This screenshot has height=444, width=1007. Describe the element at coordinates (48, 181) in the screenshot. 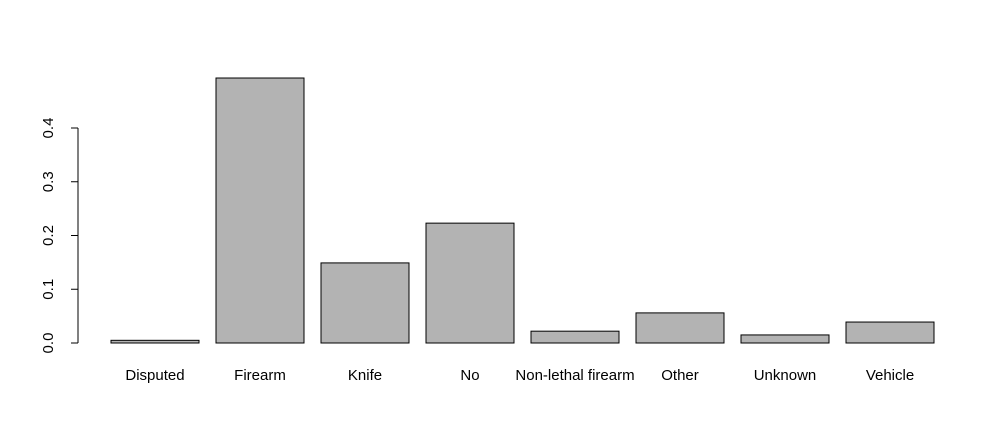

I see `y-tick-label: 0.3` at that location.